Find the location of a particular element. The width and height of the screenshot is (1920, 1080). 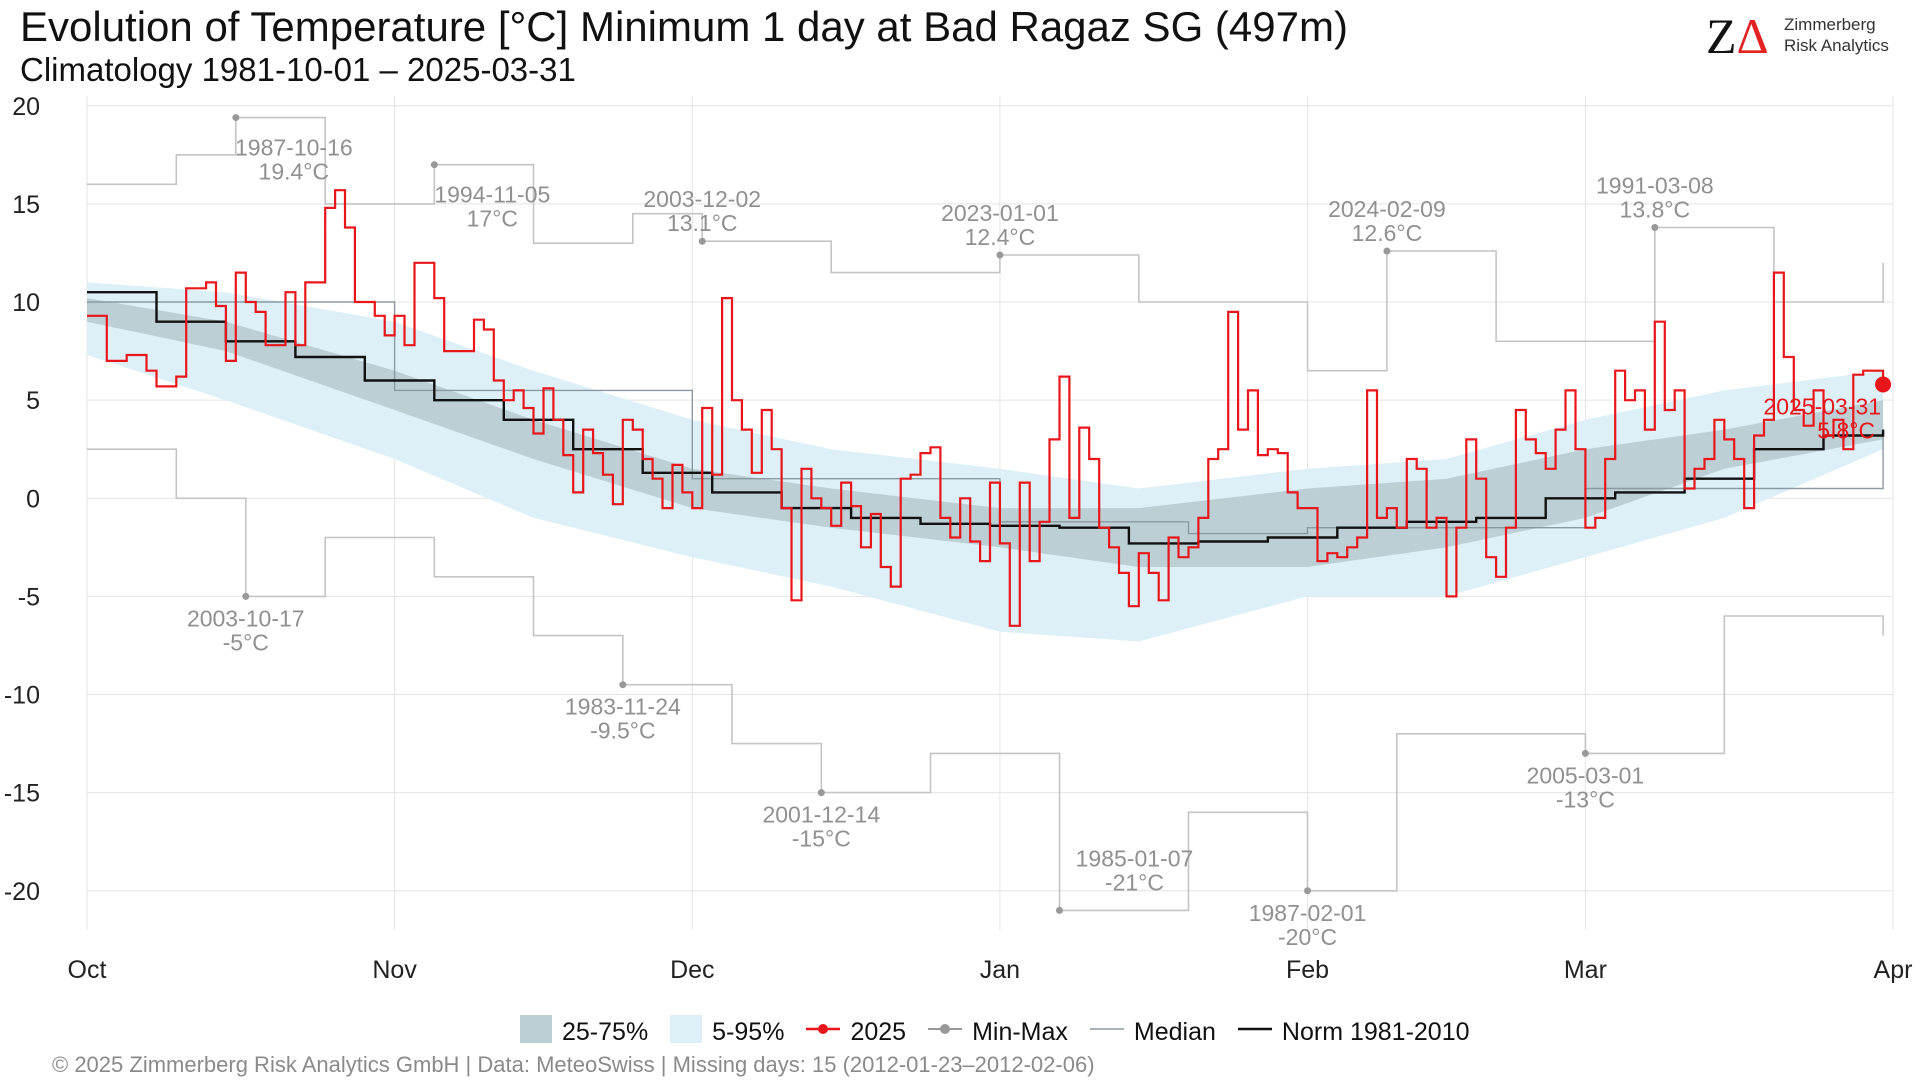

legend-label: Median is located at coordinates (1174, 1031).